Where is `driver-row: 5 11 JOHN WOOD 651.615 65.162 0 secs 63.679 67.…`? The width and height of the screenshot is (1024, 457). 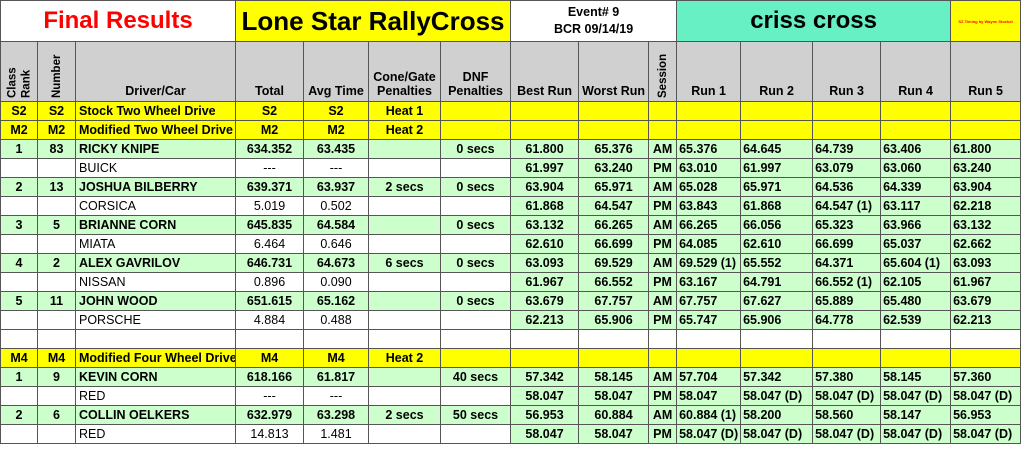 driver-row: 5 11 JOHN WOOD 651.615 65.162 0 secs 63.679 67.… is located at coordinates (511, 301).